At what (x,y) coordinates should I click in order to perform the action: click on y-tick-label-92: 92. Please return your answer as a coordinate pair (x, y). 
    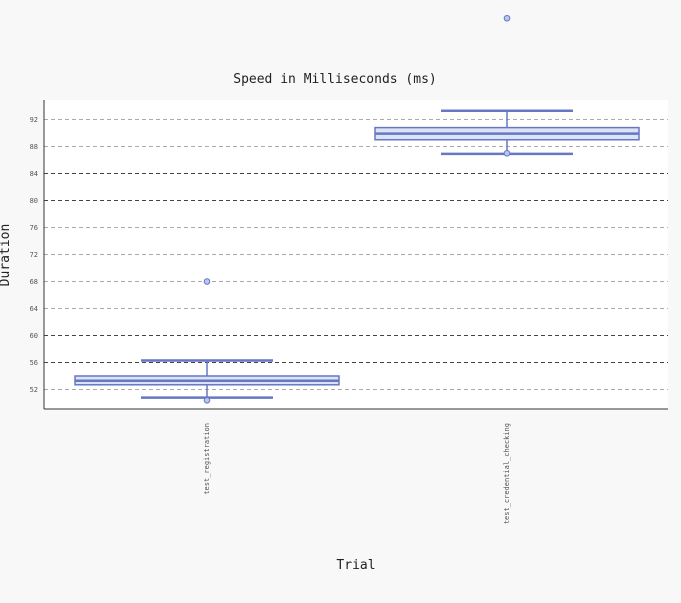
    Looking at the image, I should click on (34, 120).